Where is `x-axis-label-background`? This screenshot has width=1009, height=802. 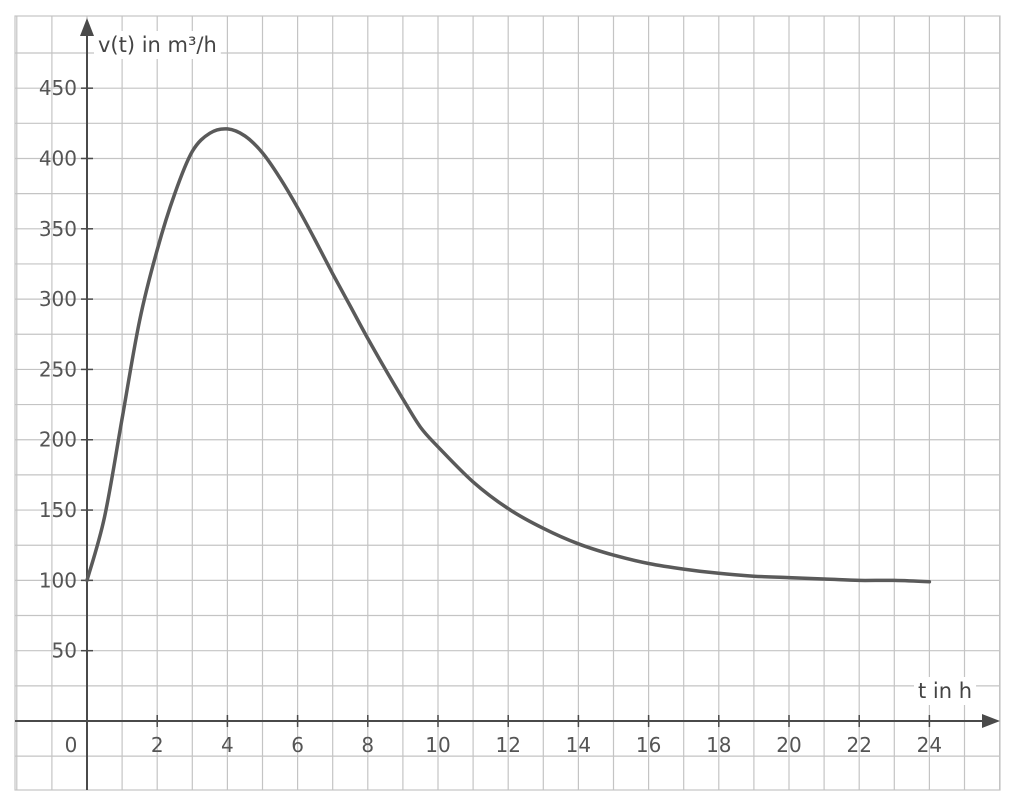
x-axis-label-background is located at coordinates (945, 691).